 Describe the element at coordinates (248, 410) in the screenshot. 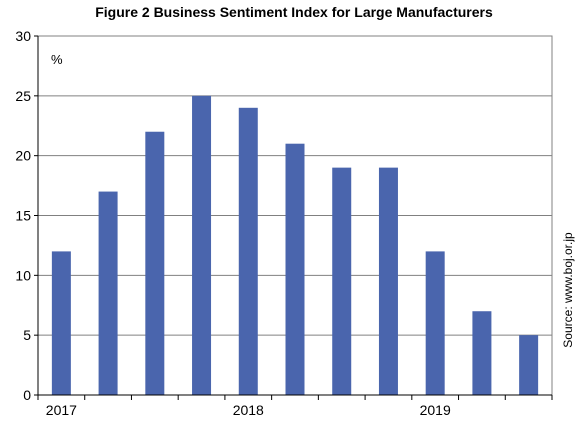

I see `x-year-label: 2018` at that location.